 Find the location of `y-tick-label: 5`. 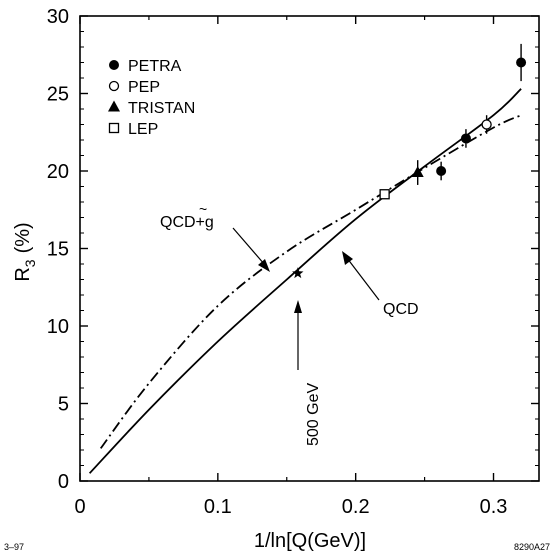

y-tick-label: 5 is located at coordinates (63, 405).